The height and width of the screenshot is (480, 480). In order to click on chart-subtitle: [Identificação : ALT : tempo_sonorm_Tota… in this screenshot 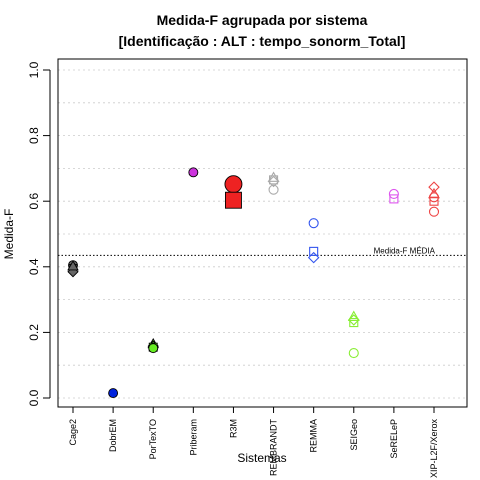, I will do `click(262, 41)`.